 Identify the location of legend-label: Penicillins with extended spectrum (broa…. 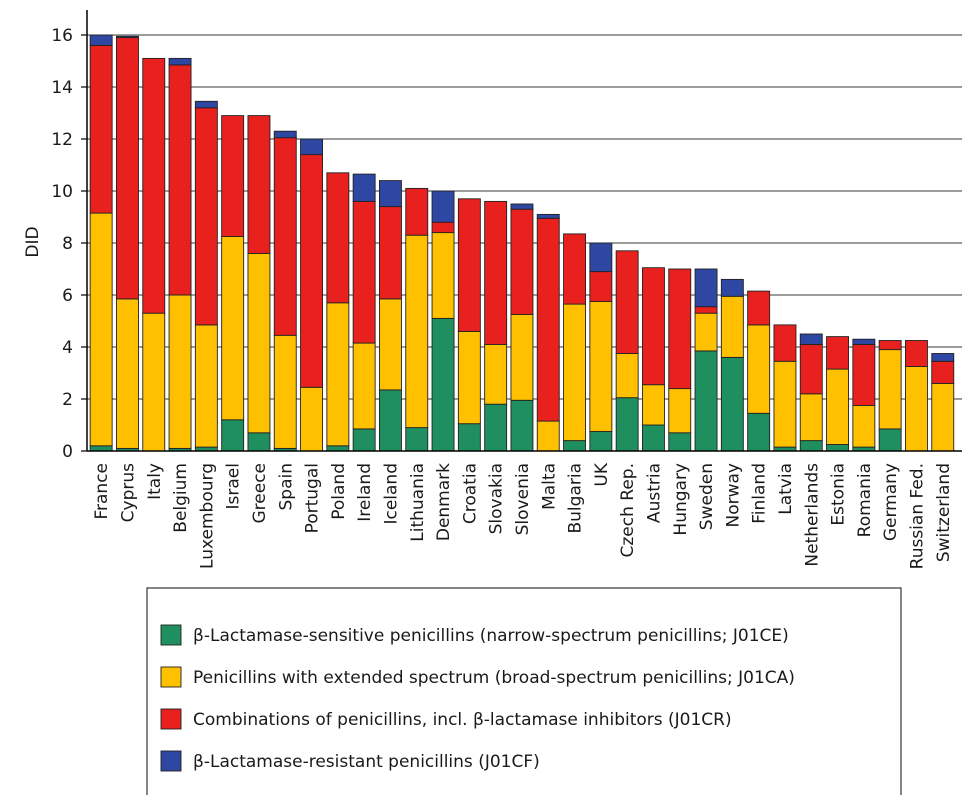
(494, 678).